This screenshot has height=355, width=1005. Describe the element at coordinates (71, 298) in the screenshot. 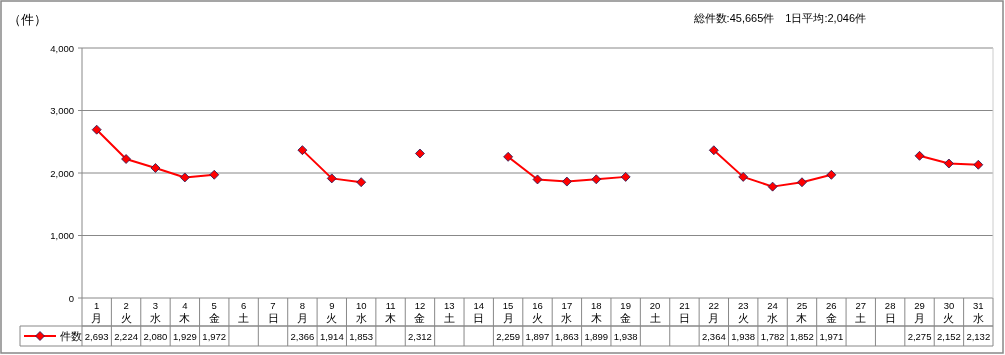

I see `y-tick-label: 0` at that location.